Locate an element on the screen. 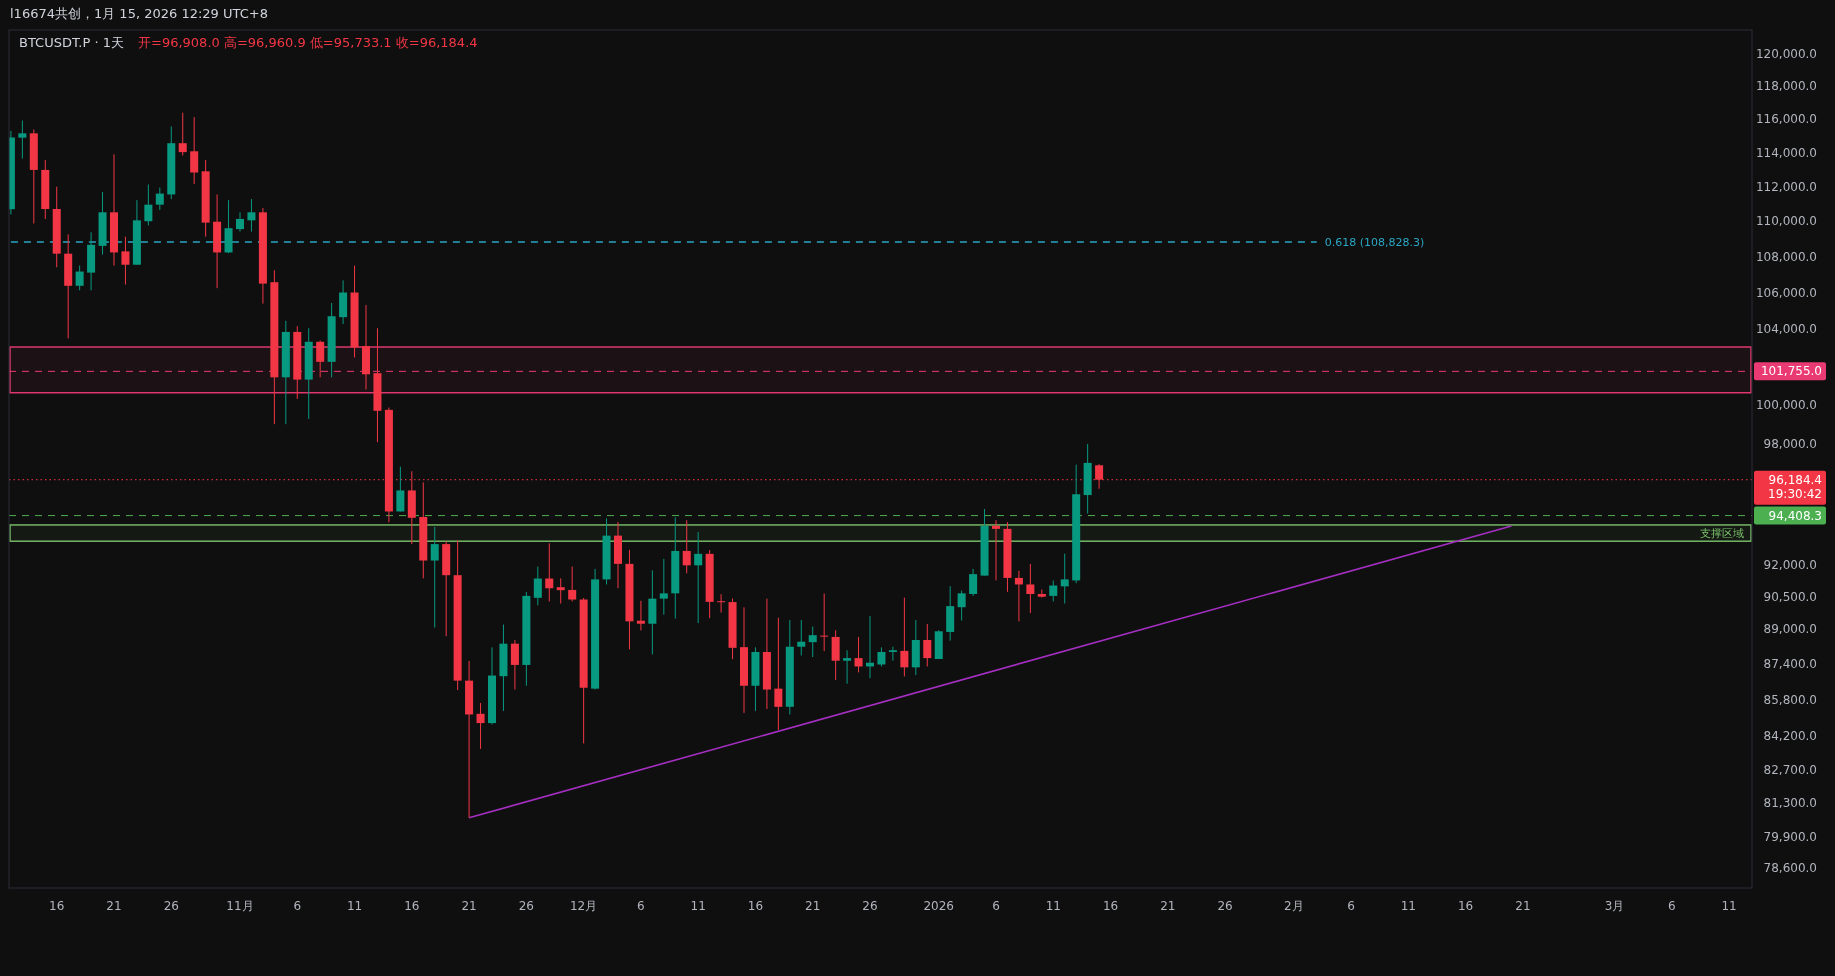  y-tick-label: 106,000.0 is located at coordinates (1786, 292).